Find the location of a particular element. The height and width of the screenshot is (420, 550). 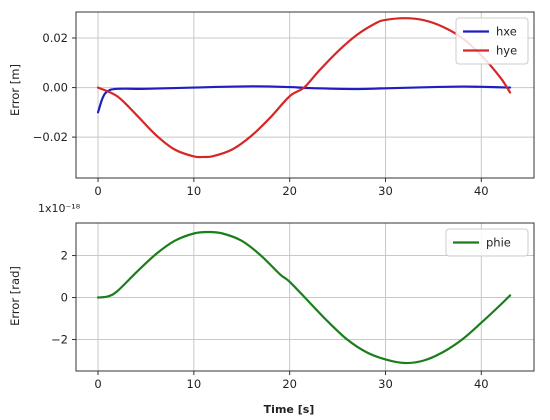

top-plot-x-tick-label: 40 is located at coordinates (481, 191).